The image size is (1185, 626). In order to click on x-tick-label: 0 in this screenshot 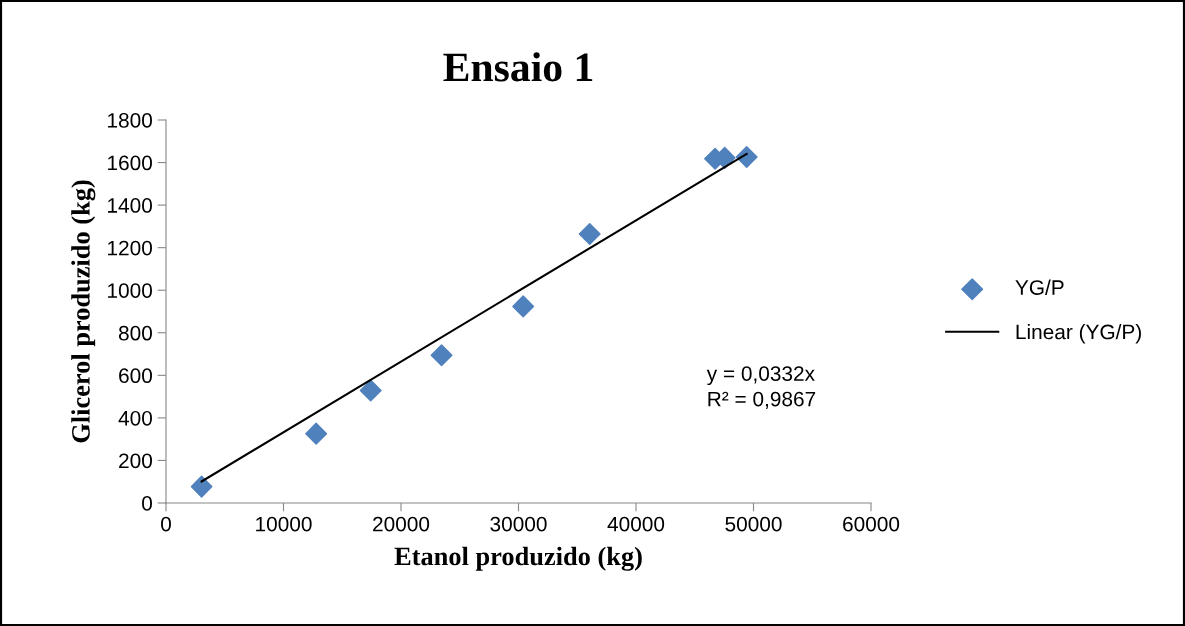, I will do `click(166, 524)`.